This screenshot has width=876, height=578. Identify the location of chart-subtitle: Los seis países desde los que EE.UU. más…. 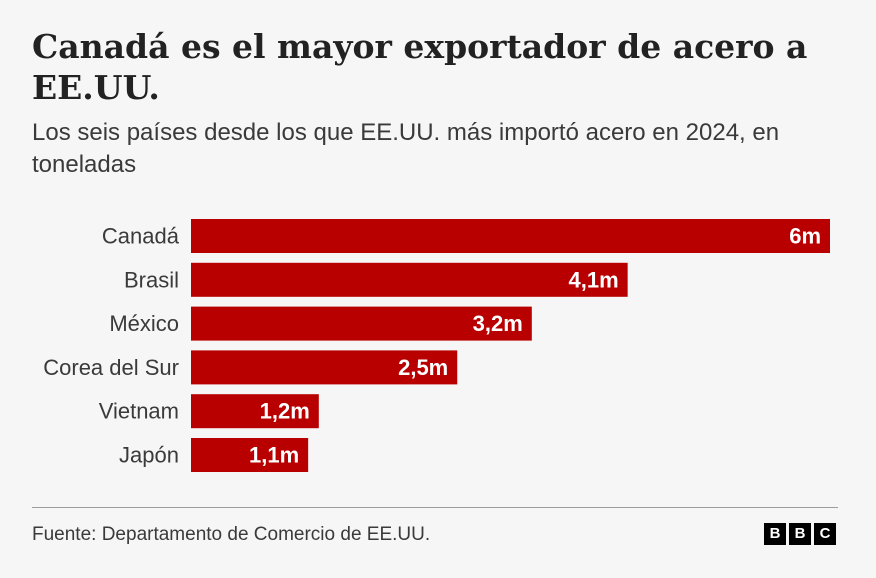
(406, 148).